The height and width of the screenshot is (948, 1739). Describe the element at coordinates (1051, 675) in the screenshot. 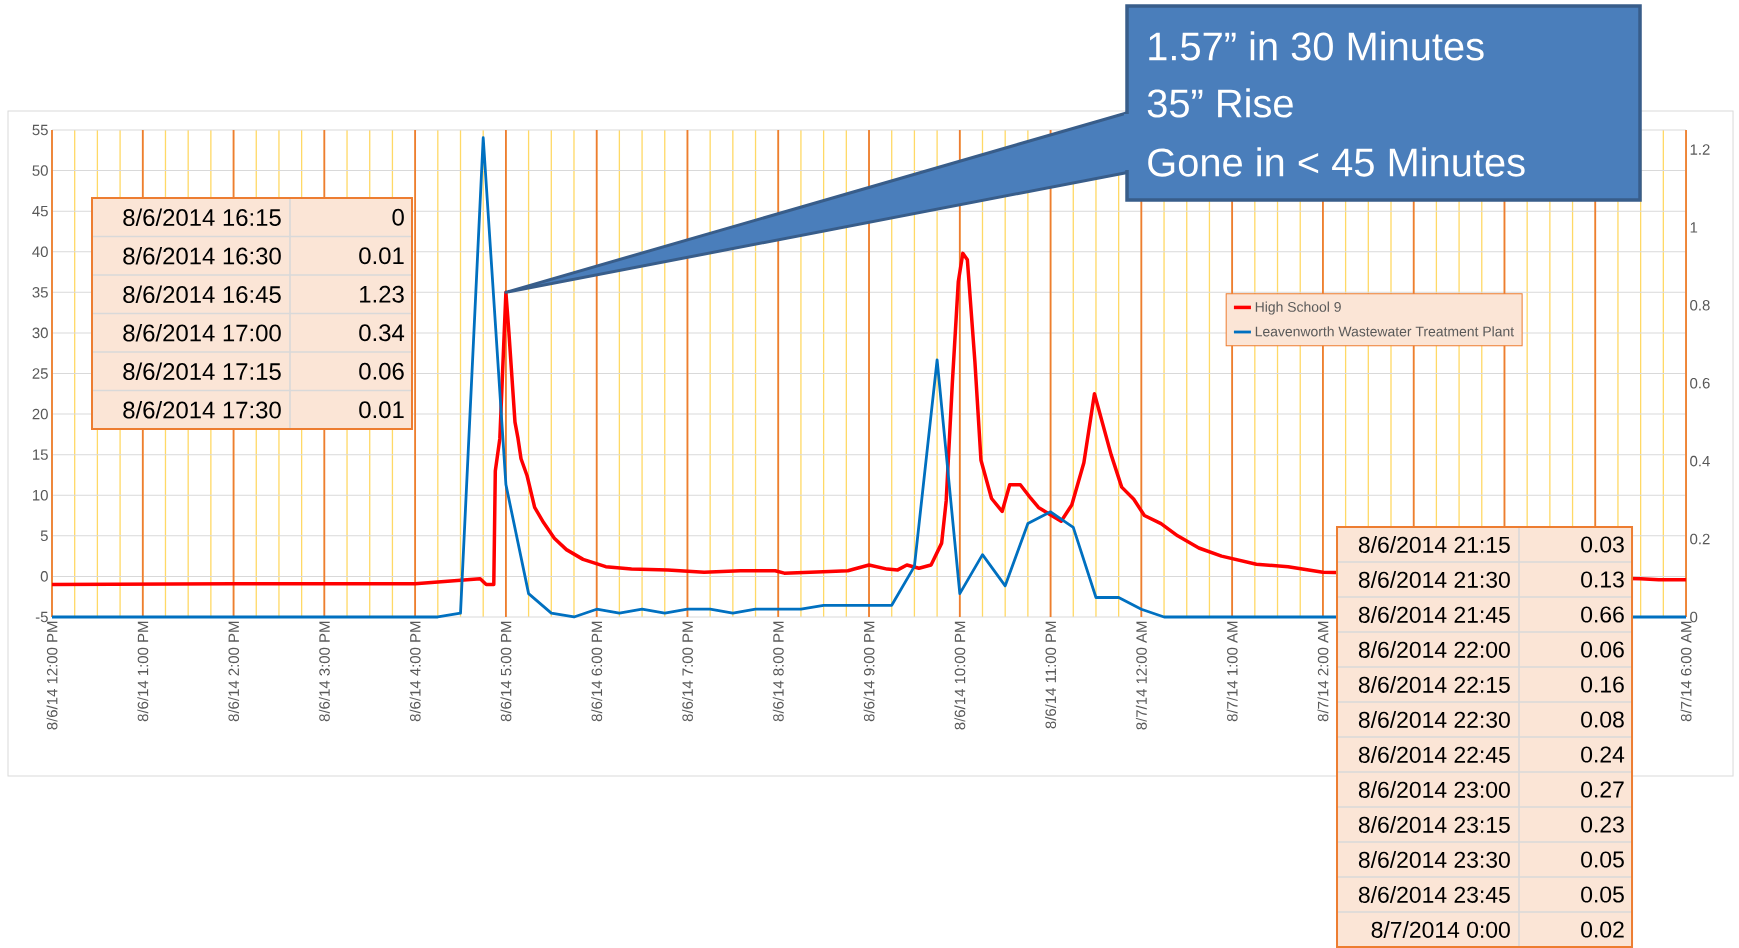

I see `x-tick-label: 8/6/14 11:00 PM` at that location.